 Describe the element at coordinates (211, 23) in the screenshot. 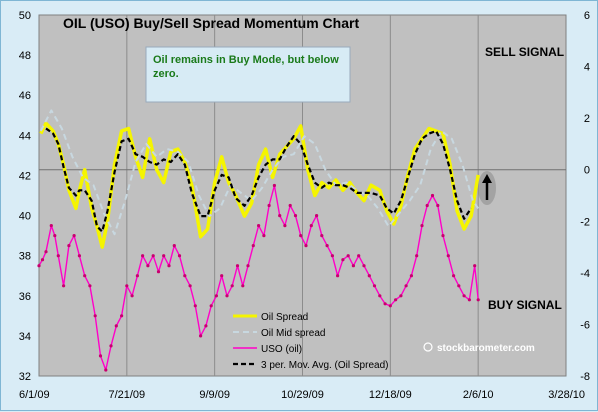

I see `chart-title: OIL (USO) Buy/Sell Spread Momentum Chart` at that location.